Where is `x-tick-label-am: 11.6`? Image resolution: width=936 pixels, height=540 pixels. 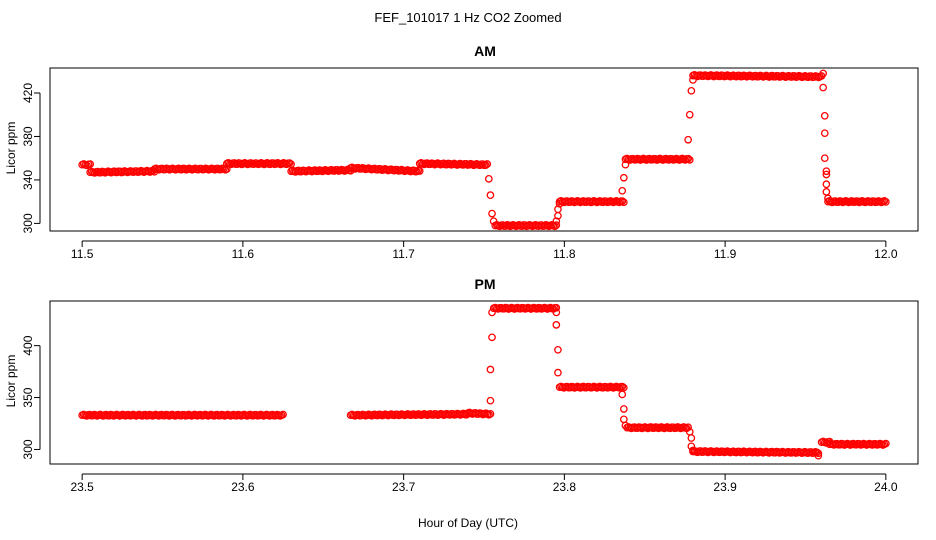
x-tick-label-am: 11.6 is located at coordinates (243, 254).